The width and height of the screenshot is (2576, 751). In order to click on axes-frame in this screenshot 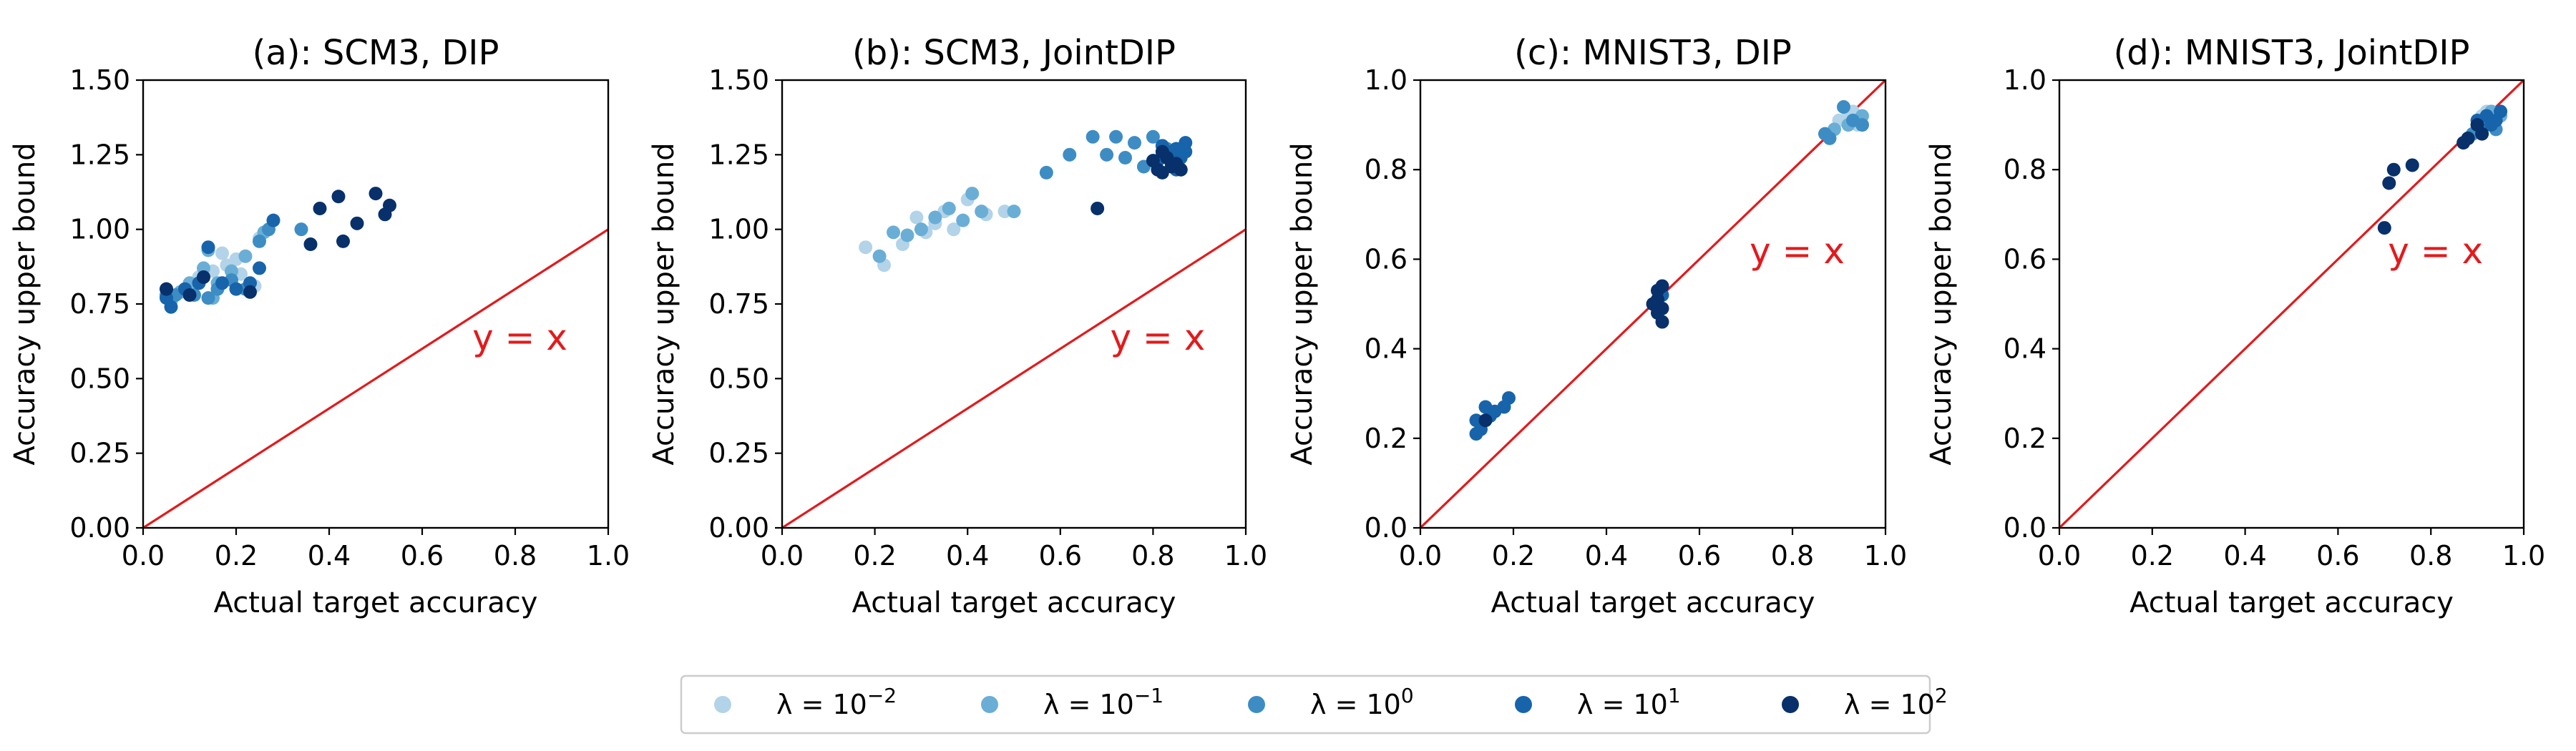, I will do `click(1653, 304)`.